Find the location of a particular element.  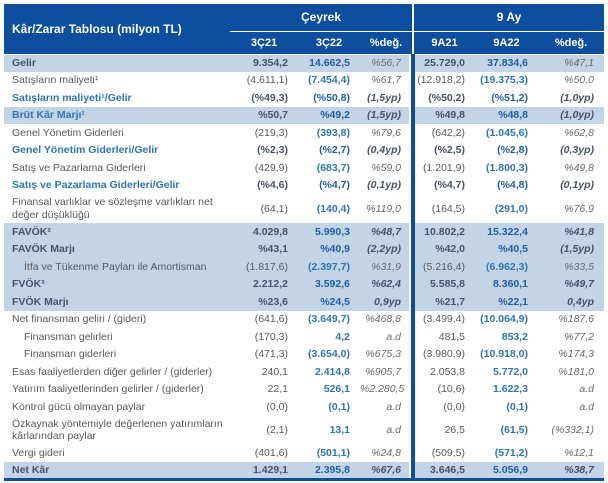

value-cell: %2.280,5 is located at coordinates (388, 389).